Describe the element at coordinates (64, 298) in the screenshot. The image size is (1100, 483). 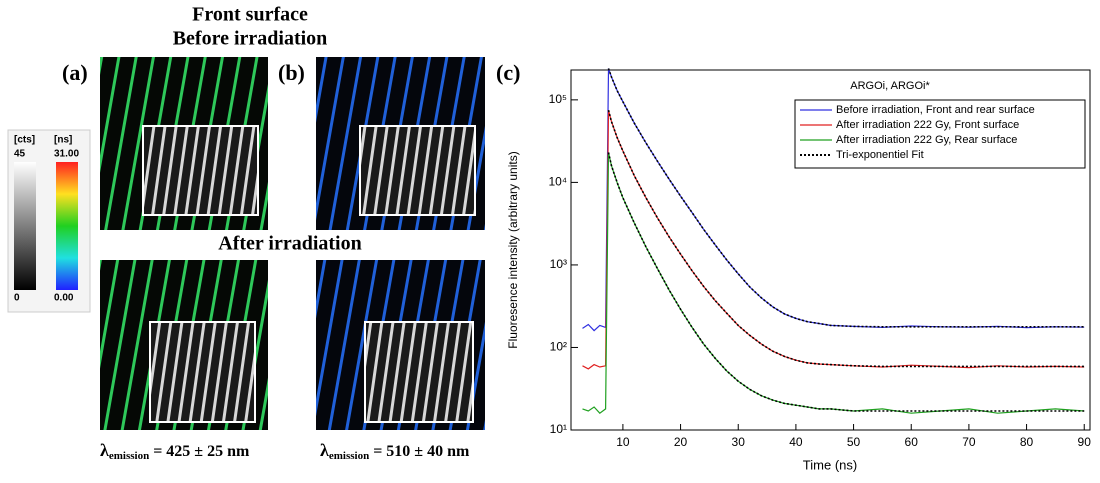
I see `colorbar-label: 0.00` at that location.